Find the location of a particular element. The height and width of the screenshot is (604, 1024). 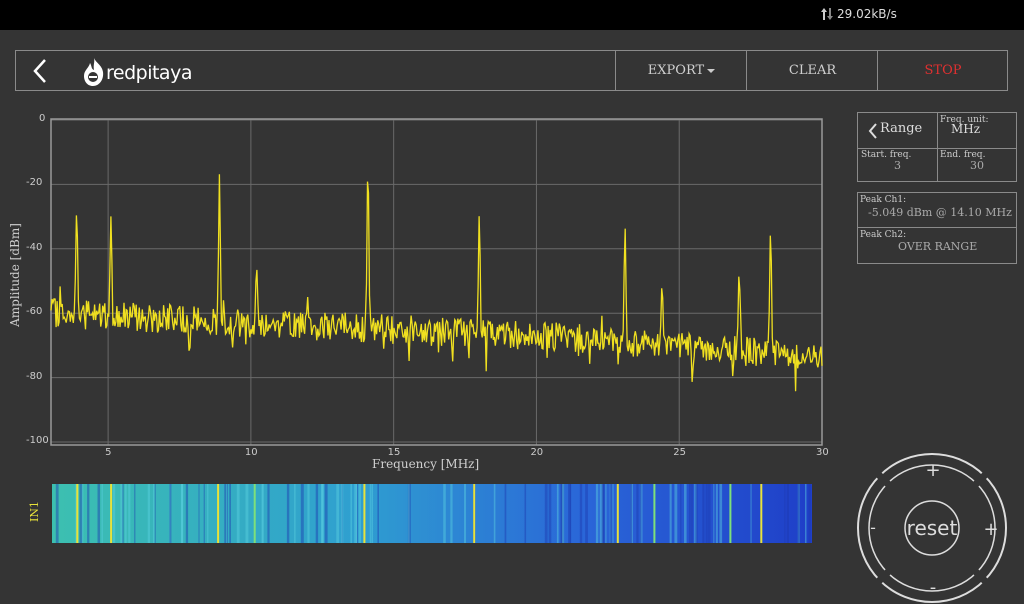

zoom-pad: reset + - - + is located at coordinates (932, 528).